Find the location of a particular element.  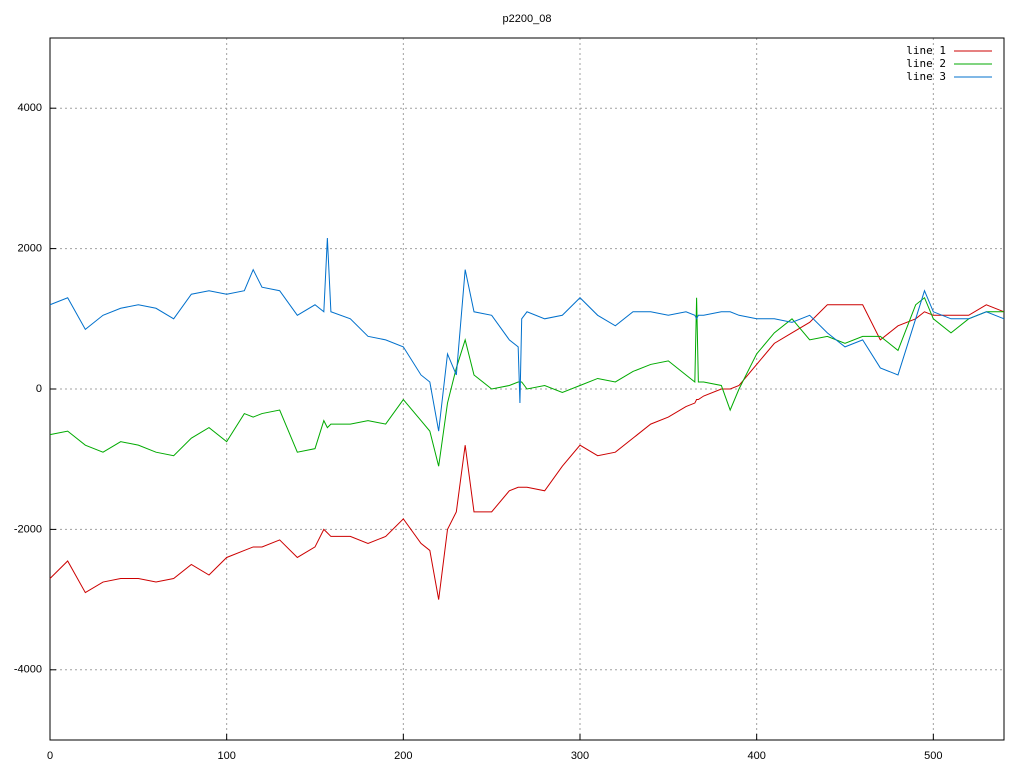

x-tick-label: 200 is located at coordinates (403, 756).